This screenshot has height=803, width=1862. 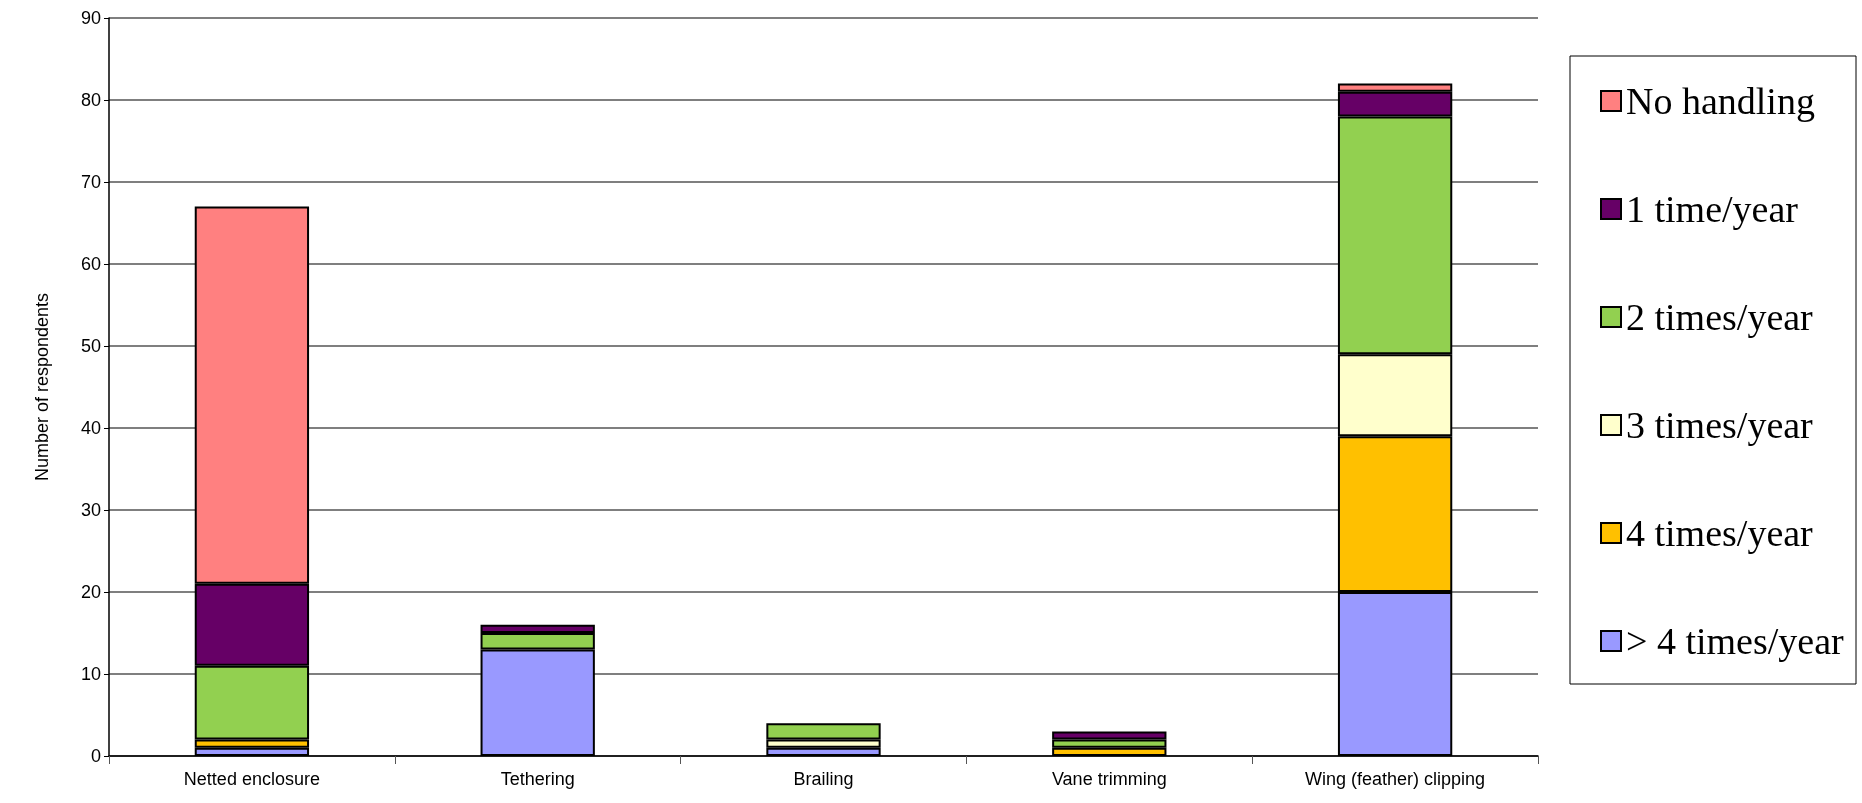 I want to click on legend-label: 2 times/year, so click(x=1720, y=317).